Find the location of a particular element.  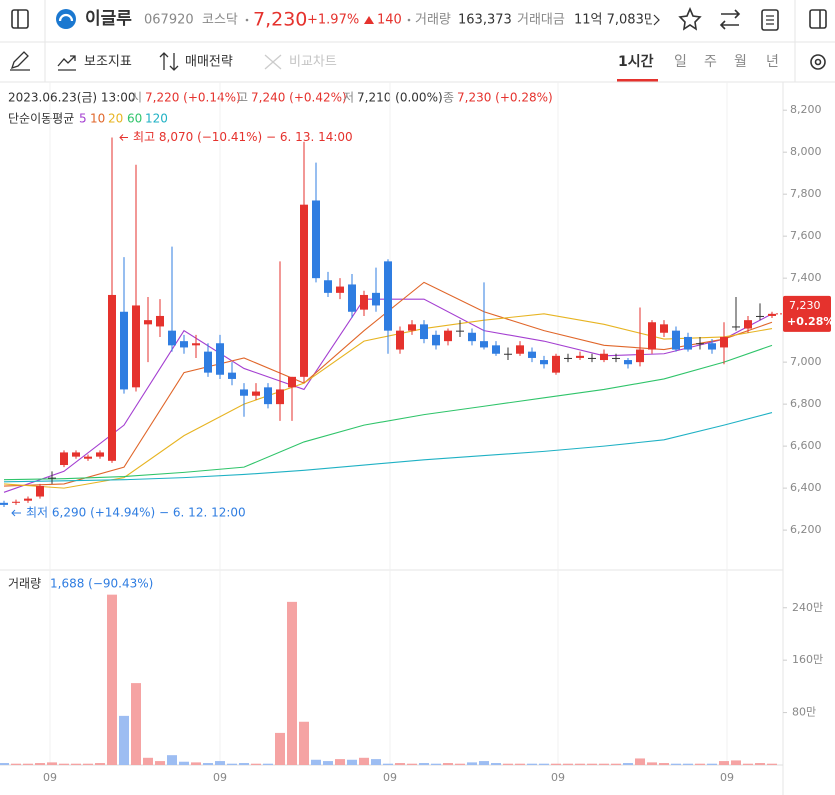

y-tick-label: 7,400 is located at coordinates (806, 277).